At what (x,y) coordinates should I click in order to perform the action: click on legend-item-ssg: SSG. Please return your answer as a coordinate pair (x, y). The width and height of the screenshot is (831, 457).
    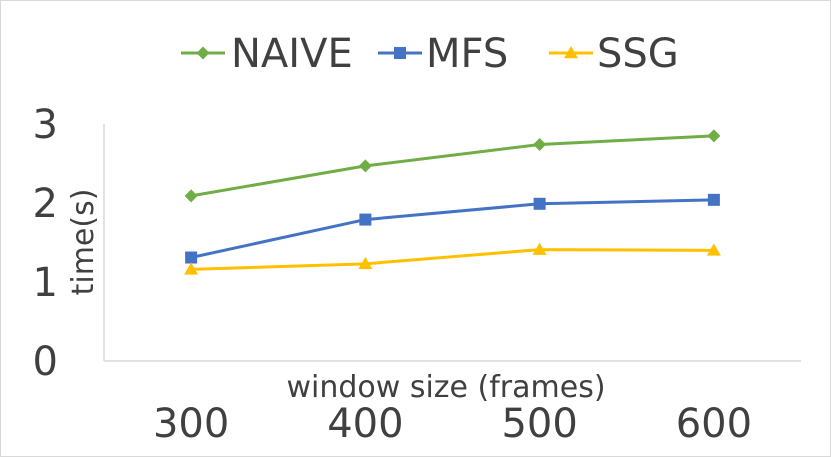
    Looking at the image, I should click on (614, 54).